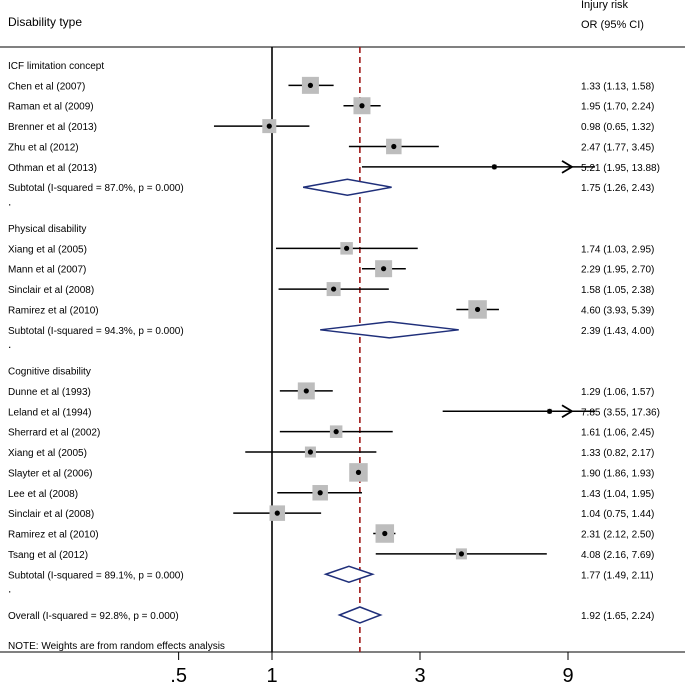 The height and width of the screenshot is (690, 685). Describe the element at coordinates (52, 168) in the screenshot. I see `study-label: Othman et al (2013)` at that location.